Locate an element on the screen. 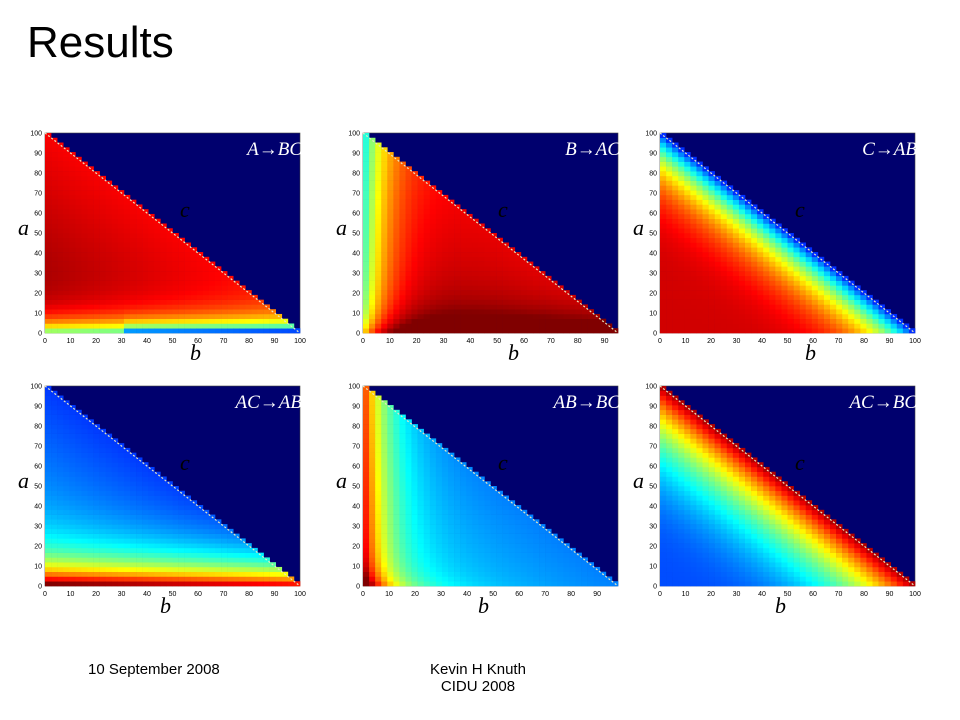 The image size is (960, 720). y-tick-label: 100 is located at coordinates (36, 134).